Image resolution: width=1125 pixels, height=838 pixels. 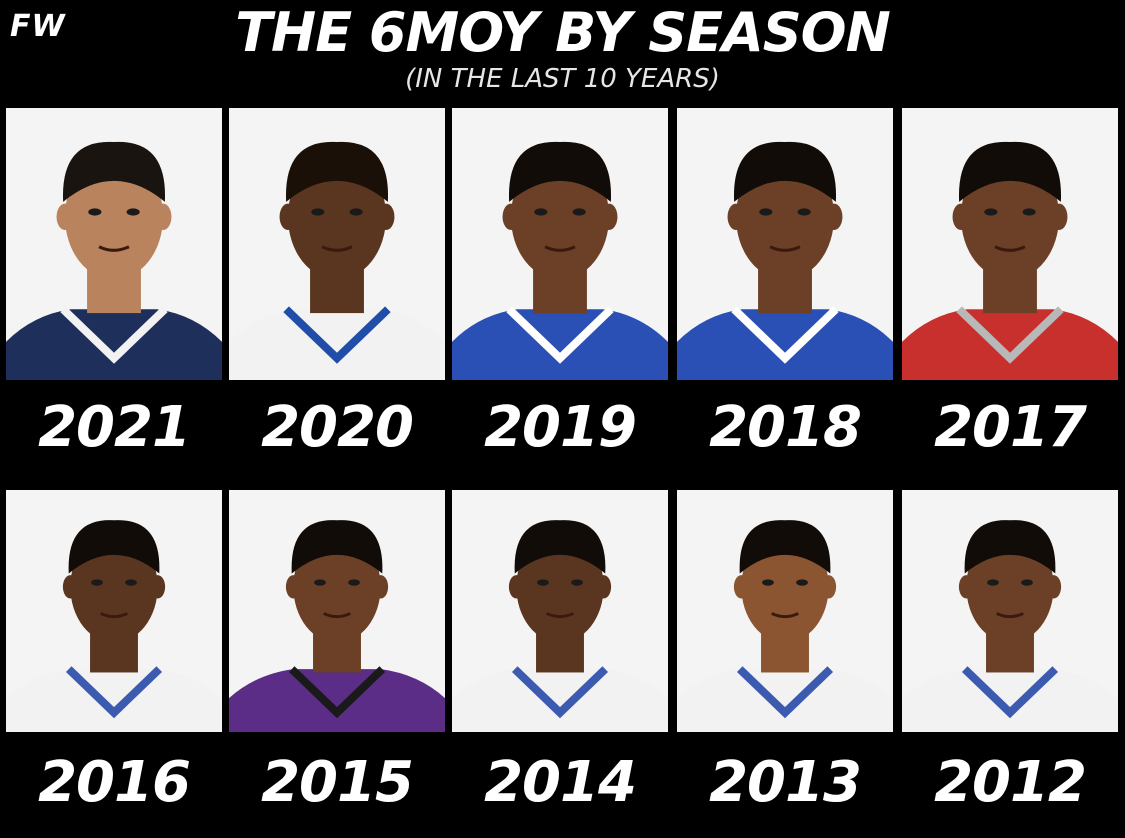 I want to click on winner-card-2016: 2016, so click(x=114, y=662).